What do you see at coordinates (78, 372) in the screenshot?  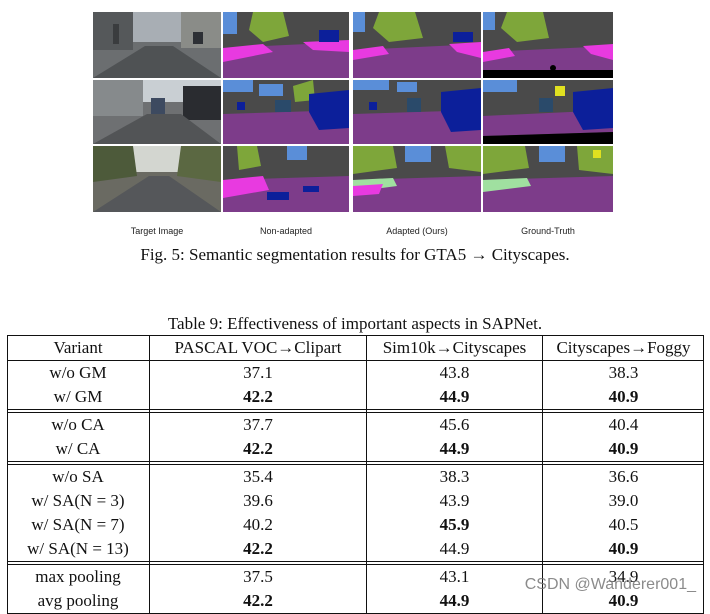 I see `variant-cell: w/o GM` at bounding box center [78, 372].